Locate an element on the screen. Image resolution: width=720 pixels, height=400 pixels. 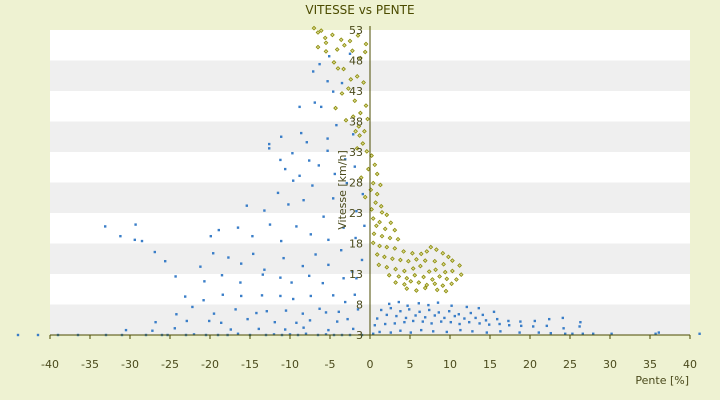
y-tick-label: 48 is located at coordinates (356, 61).